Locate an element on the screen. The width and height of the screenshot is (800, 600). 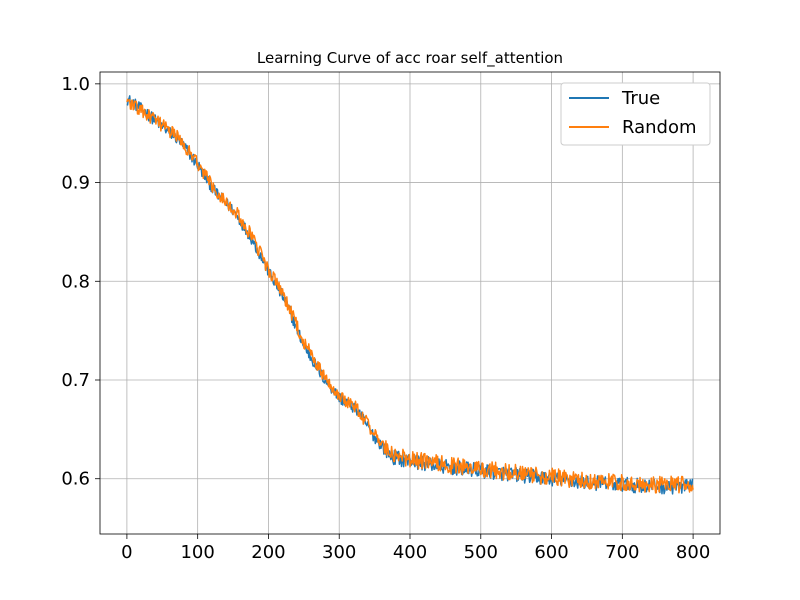
legend: True Random is located at coordinates (635, 114).